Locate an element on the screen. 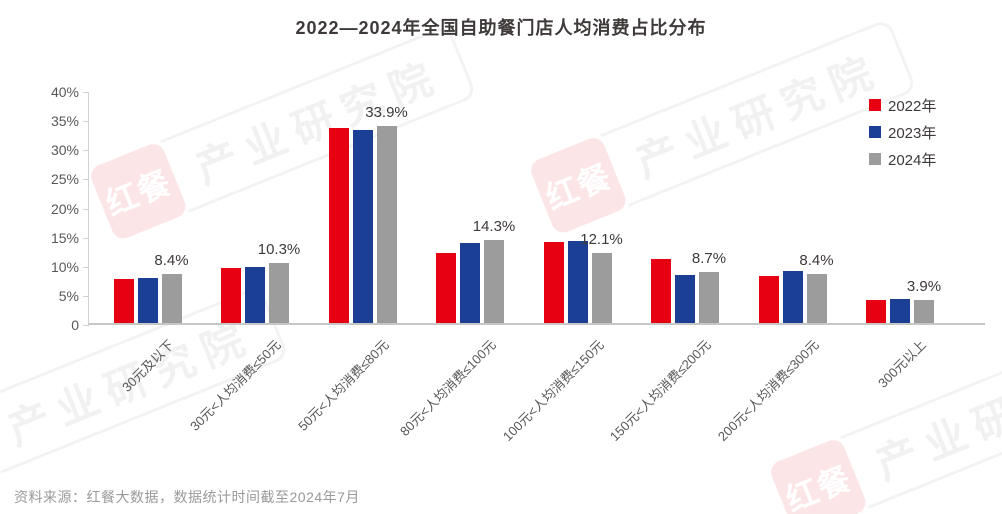 The image size is (1002, 514). y-axis-tick-label: 20% is located at coordinates (64, 208).